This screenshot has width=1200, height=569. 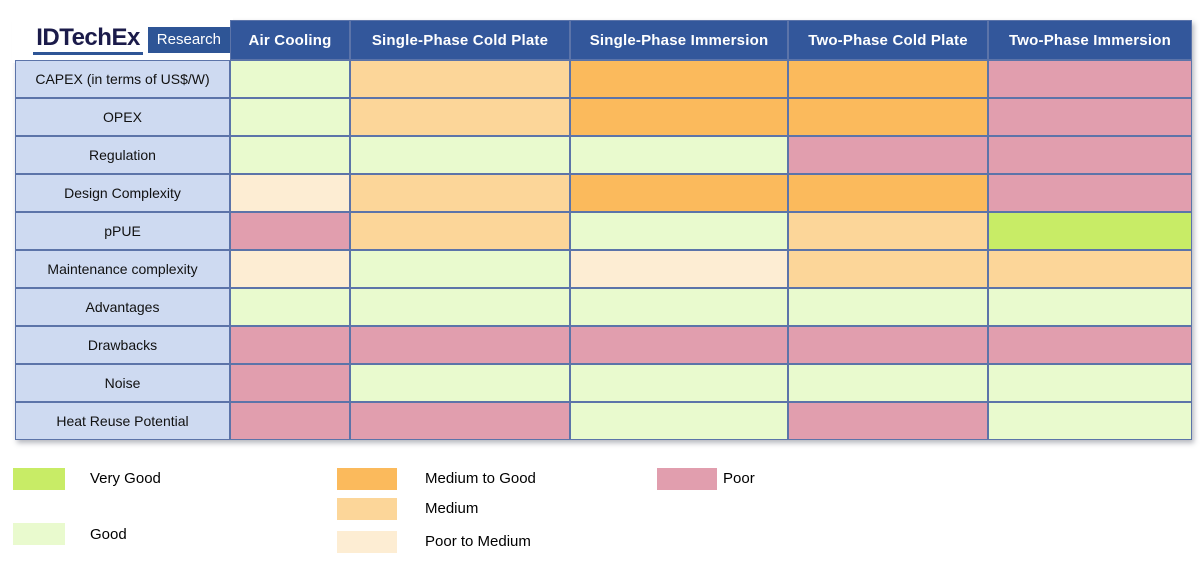 What do you see at coordinates (122, 383) in the screenshot?
I see `row-label: Noise` at bounding box center [122, 383].